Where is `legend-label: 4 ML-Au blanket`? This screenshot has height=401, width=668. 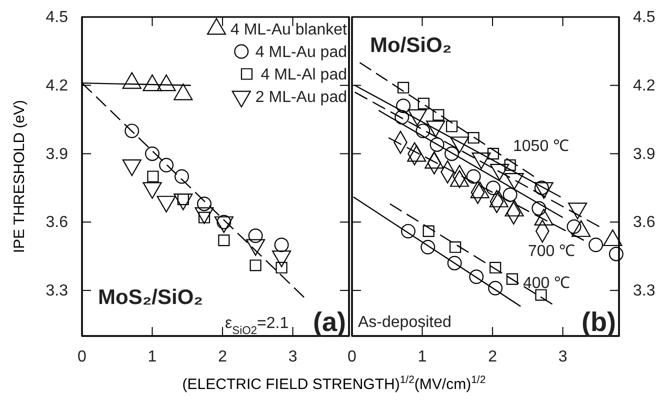
legend-label: 4 ML-Au blanket is located at coordinates (289, 30).